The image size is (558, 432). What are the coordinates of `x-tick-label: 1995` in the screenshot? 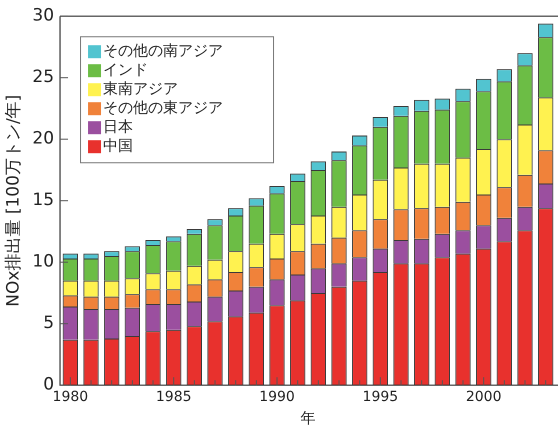 It's located at (380, 397).